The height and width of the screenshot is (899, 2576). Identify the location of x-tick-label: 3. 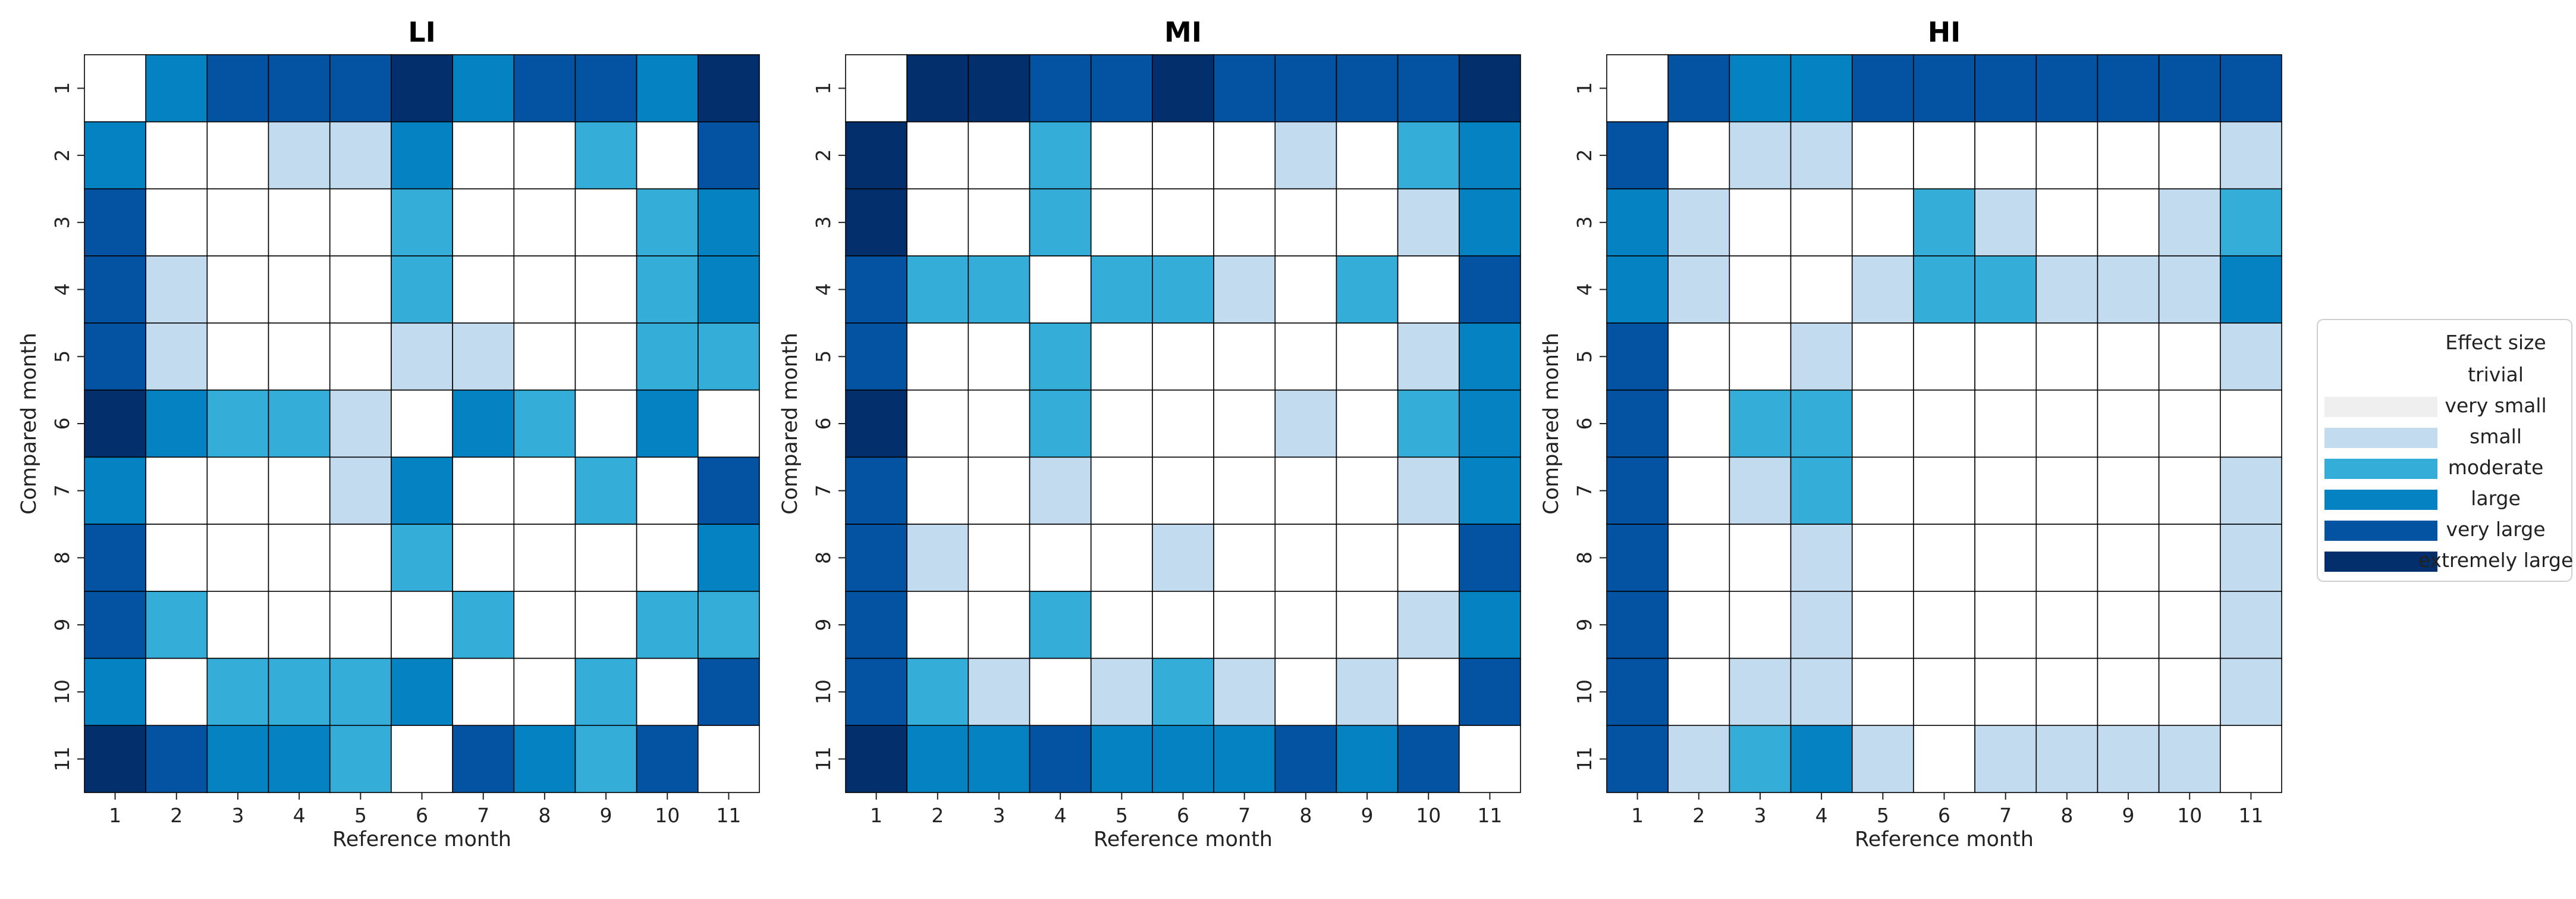
(1760, 816).